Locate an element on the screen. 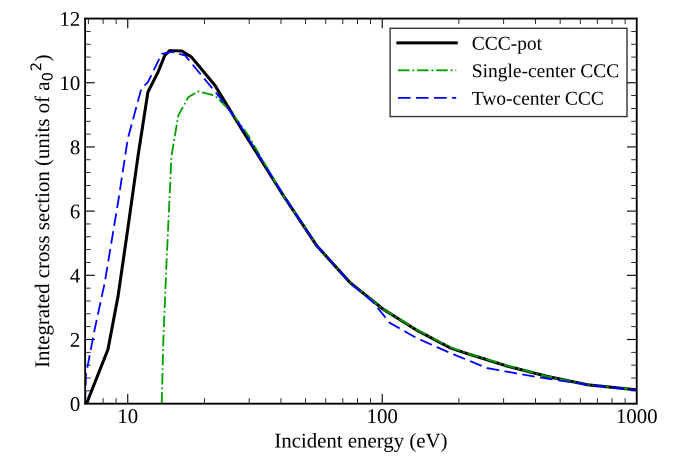 The image size is (681, 464). y-tick-label: 8 is located at coordinates (75, 147).